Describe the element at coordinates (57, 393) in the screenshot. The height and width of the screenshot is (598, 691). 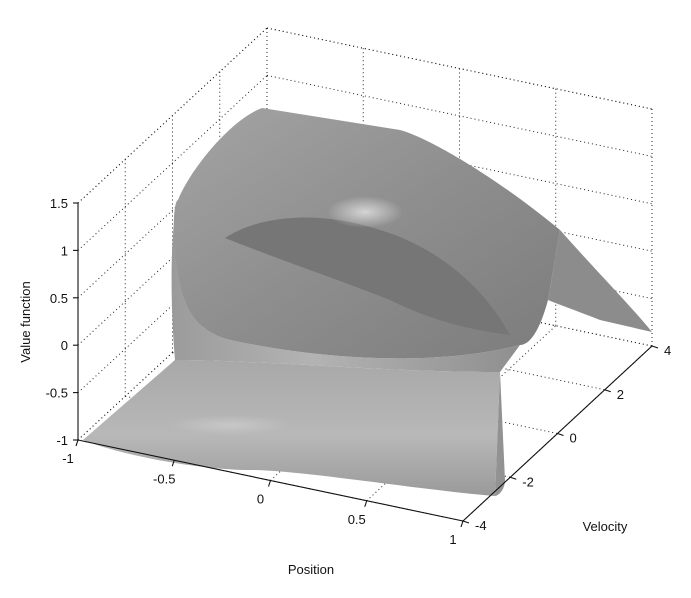
I see `z-tick-label: -0.5` at that location.